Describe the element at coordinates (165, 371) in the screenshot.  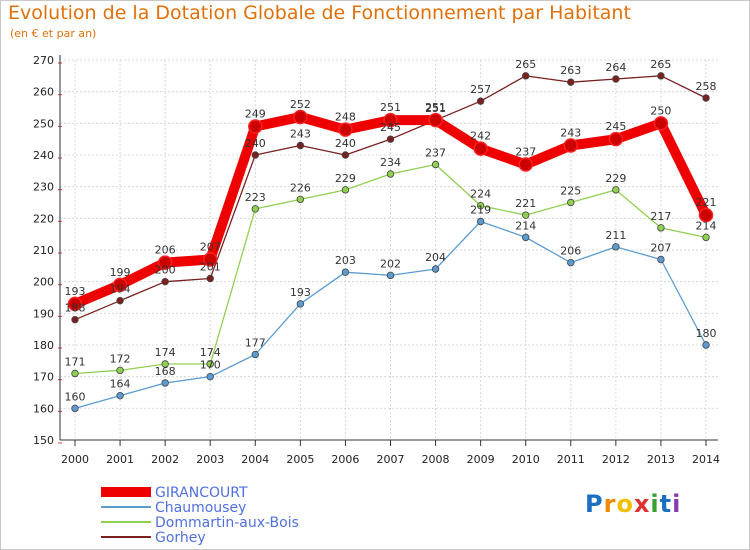
I see `data-label: 168` at that location.